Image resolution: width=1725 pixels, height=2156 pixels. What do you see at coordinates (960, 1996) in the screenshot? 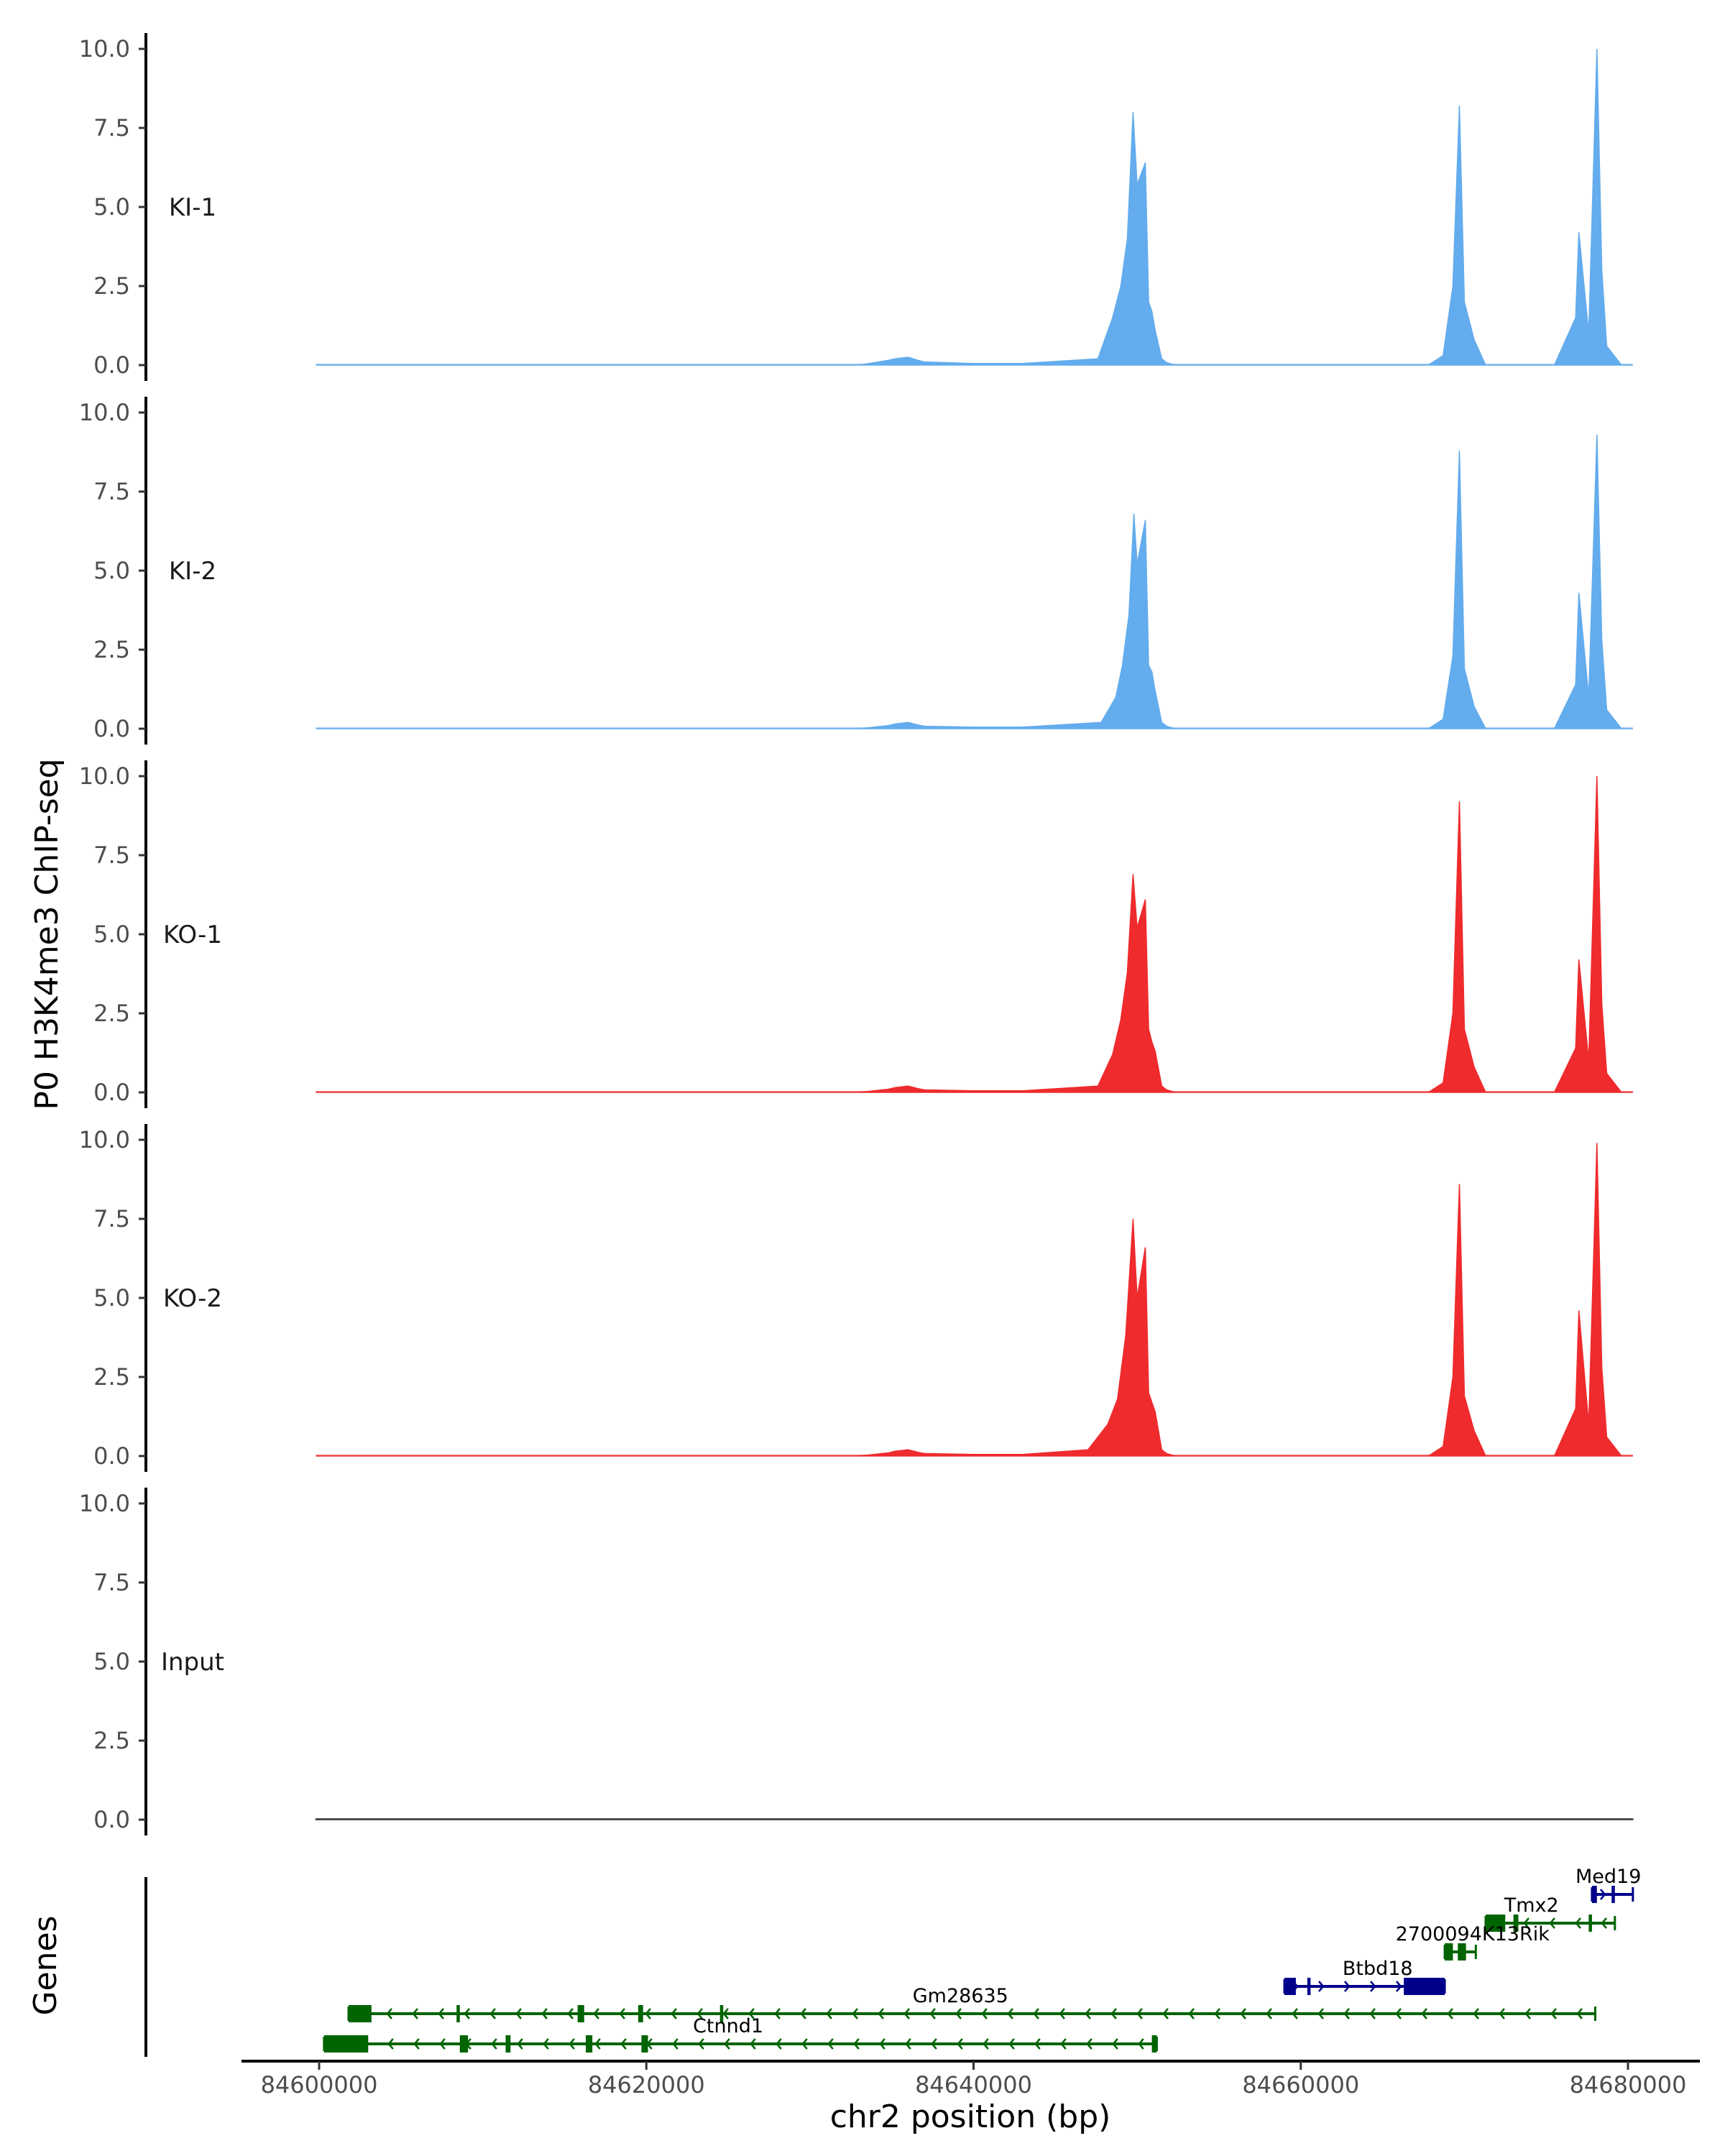
I see `gene-label: Gm28635` at bounding box center [960, 1996].